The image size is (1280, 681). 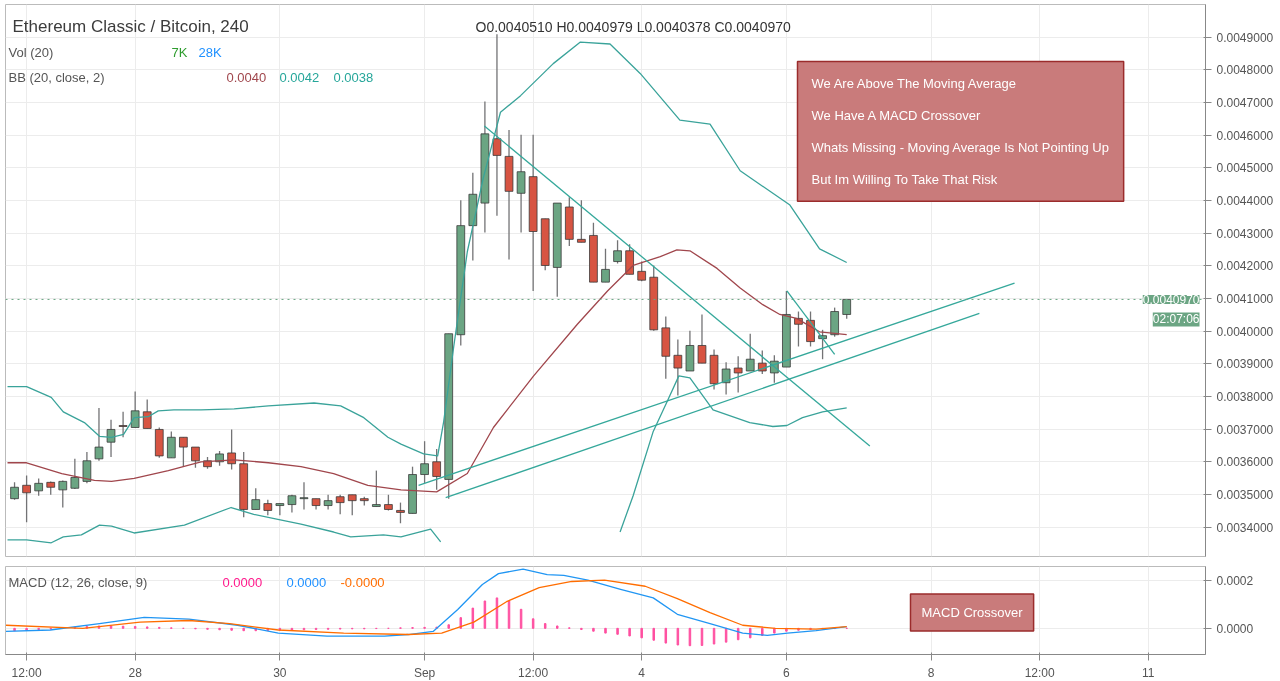 I want to click on annotation: Whats Missing - Moving Average Is Not Pointing Up, so click(x=960, y=147).